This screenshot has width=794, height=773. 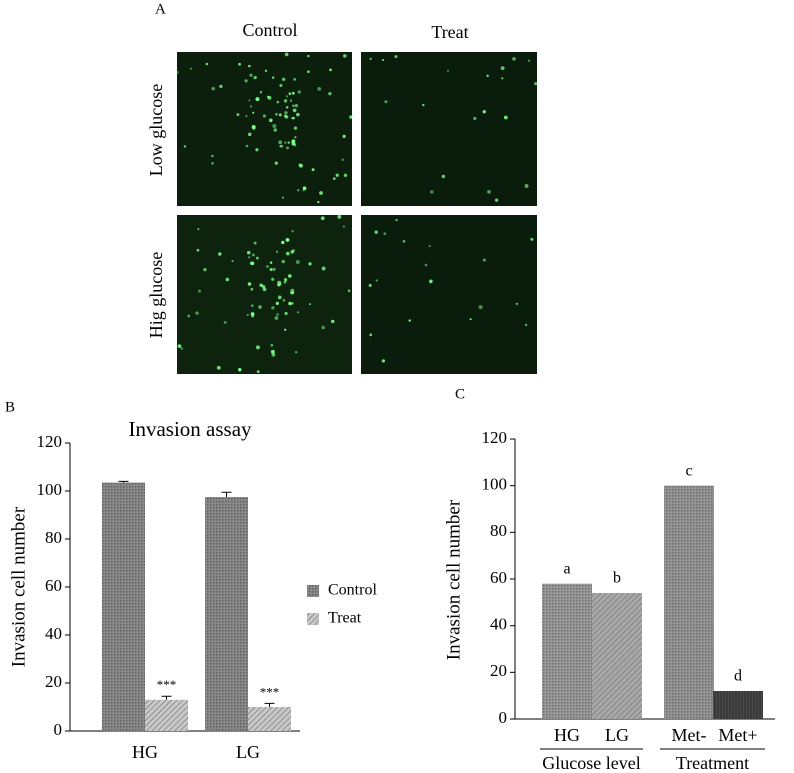 I want to click on x-tick-label: Met+, so click(x=737, y=735).